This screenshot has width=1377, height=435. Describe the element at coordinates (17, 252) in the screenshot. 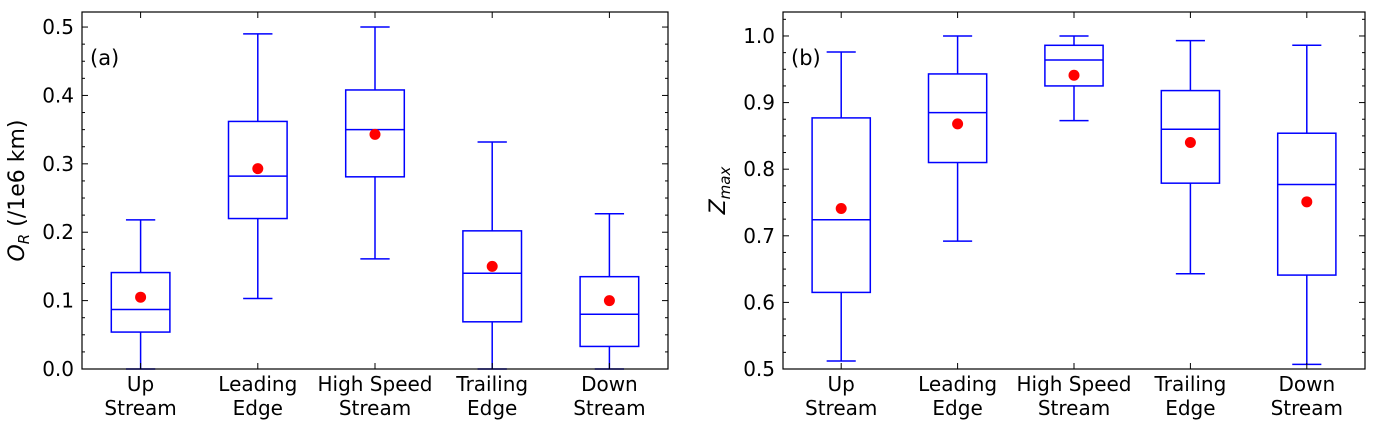

I see `y-label-main: O` at that location.